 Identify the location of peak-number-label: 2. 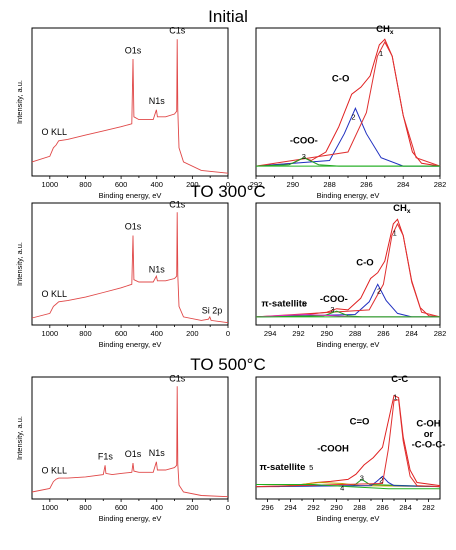
(353, 117).